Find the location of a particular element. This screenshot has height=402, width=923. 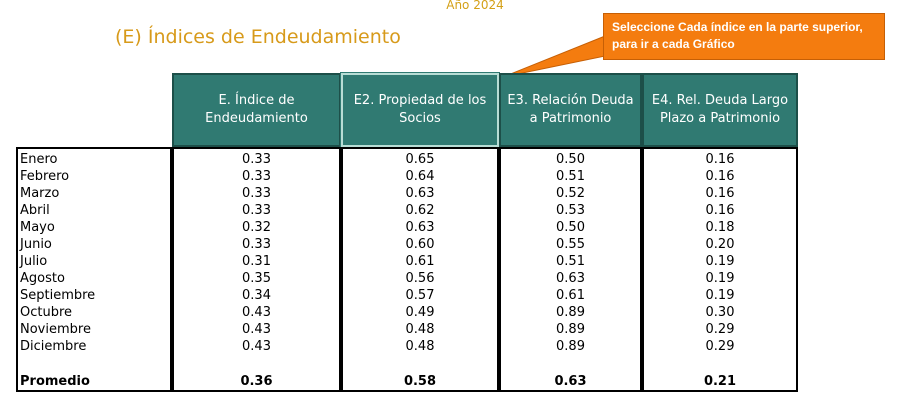

average-label: Promedio is located at coordinates (55, 381).